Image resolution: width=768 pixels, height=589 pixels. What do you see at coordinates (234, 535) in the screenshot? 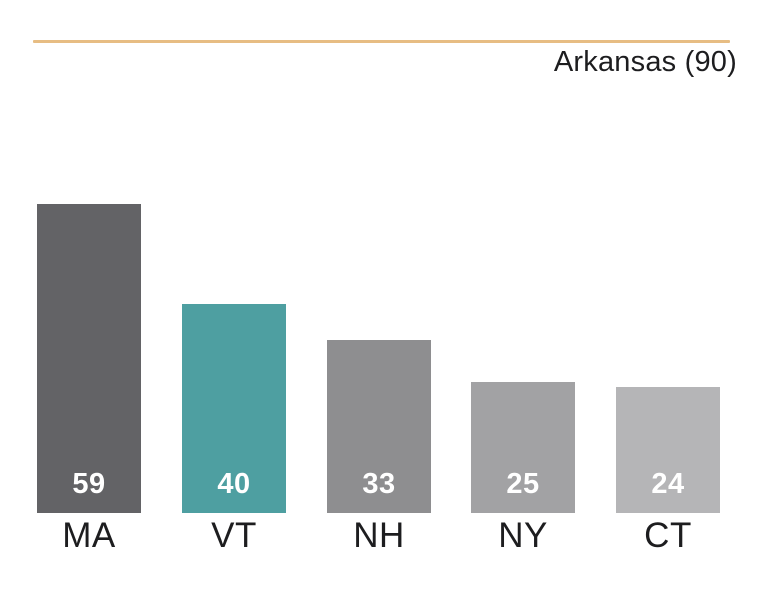
I see `category-label-VT: VT` at bounding box center [234, 535].